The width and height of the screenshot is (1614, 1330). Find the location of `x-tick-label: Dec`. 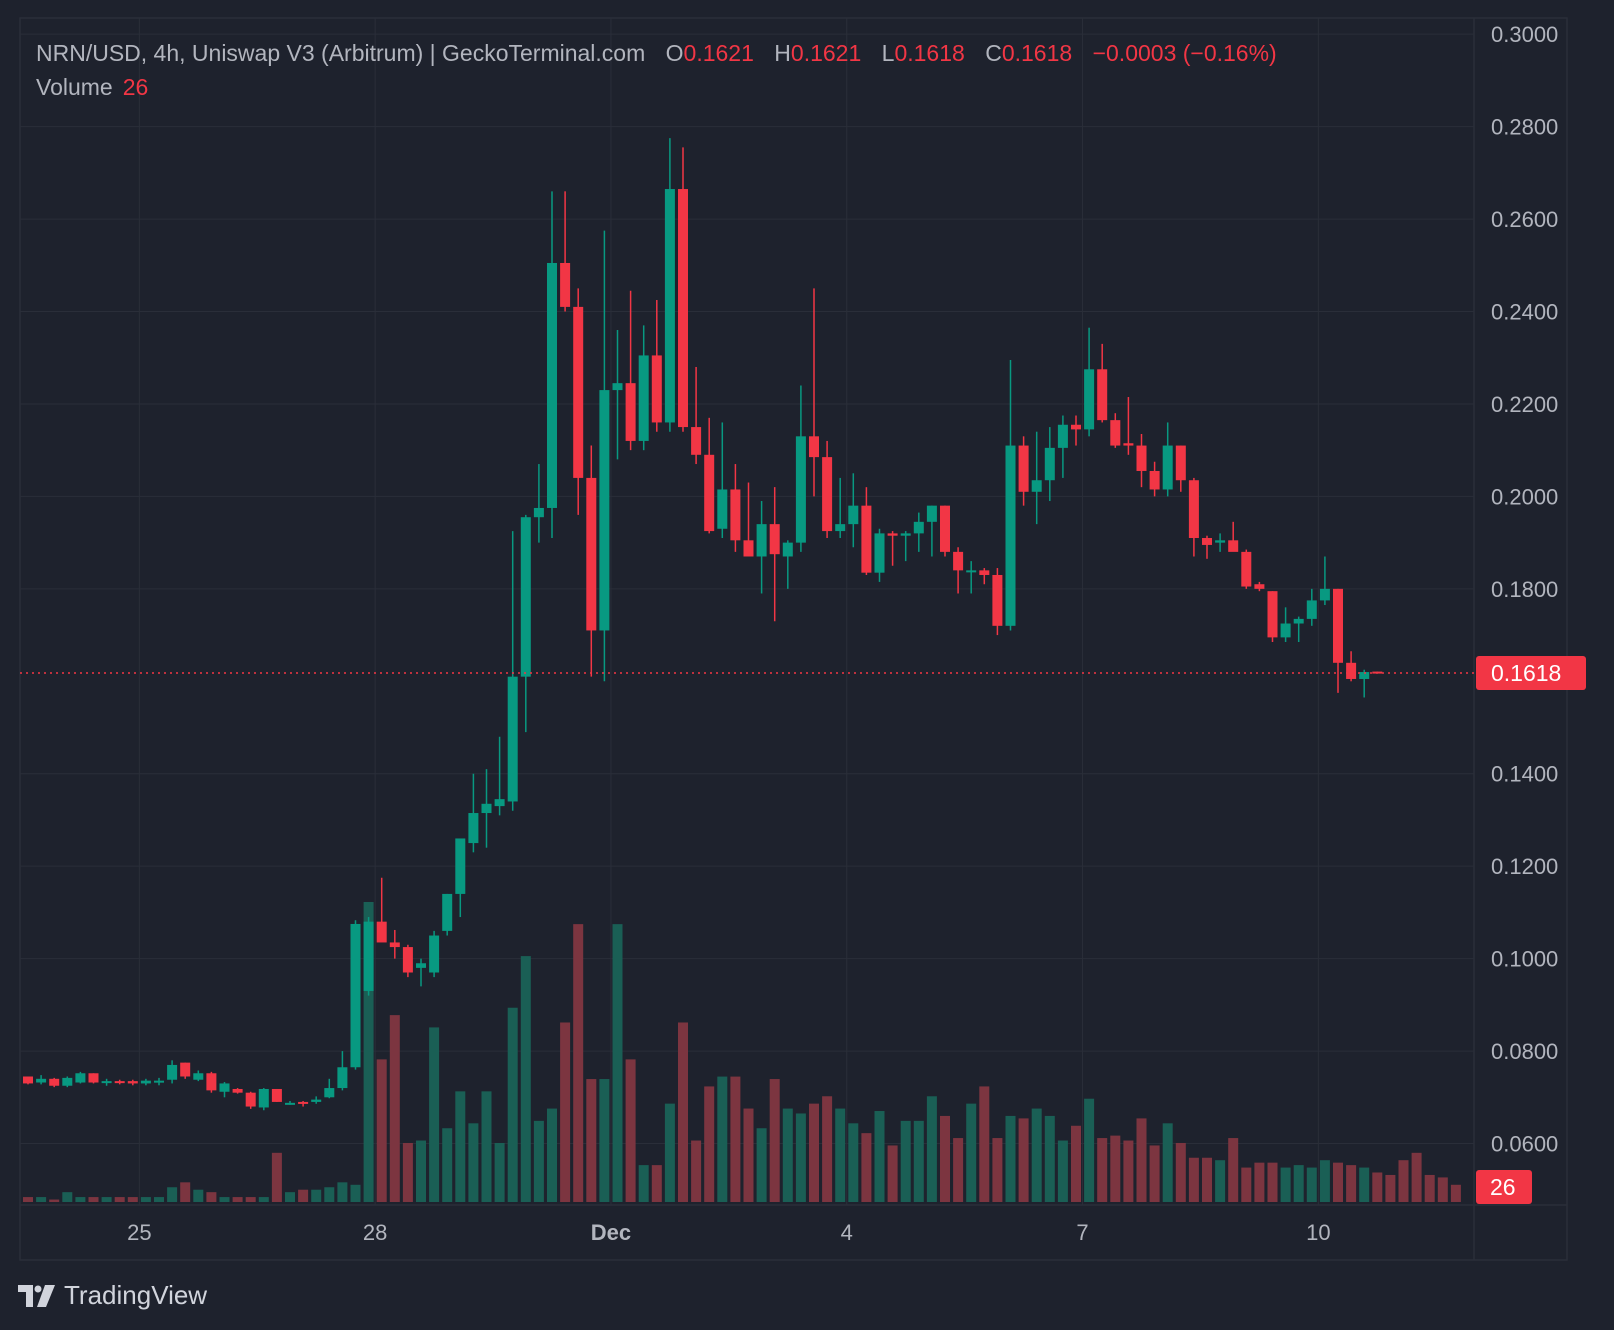

x-tick-label: Dec is located at coordinates (611, 1232).